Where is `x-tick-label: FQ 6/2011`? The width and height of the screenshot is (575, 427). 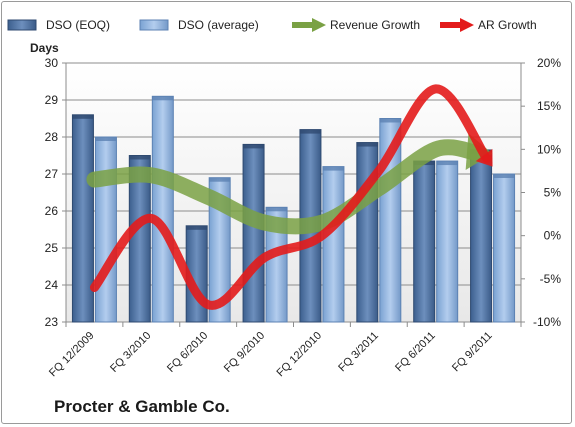 x-tick-label: FQ 6/2011 is located at coordinates (415, 352).